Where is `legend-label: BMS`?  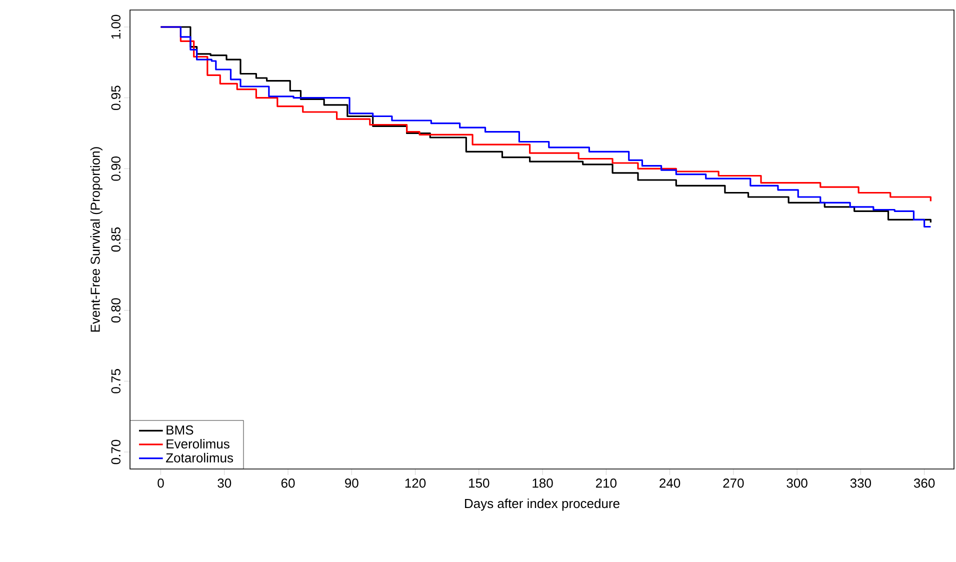
legend-label: BMS is located at coordinates (180, 430).